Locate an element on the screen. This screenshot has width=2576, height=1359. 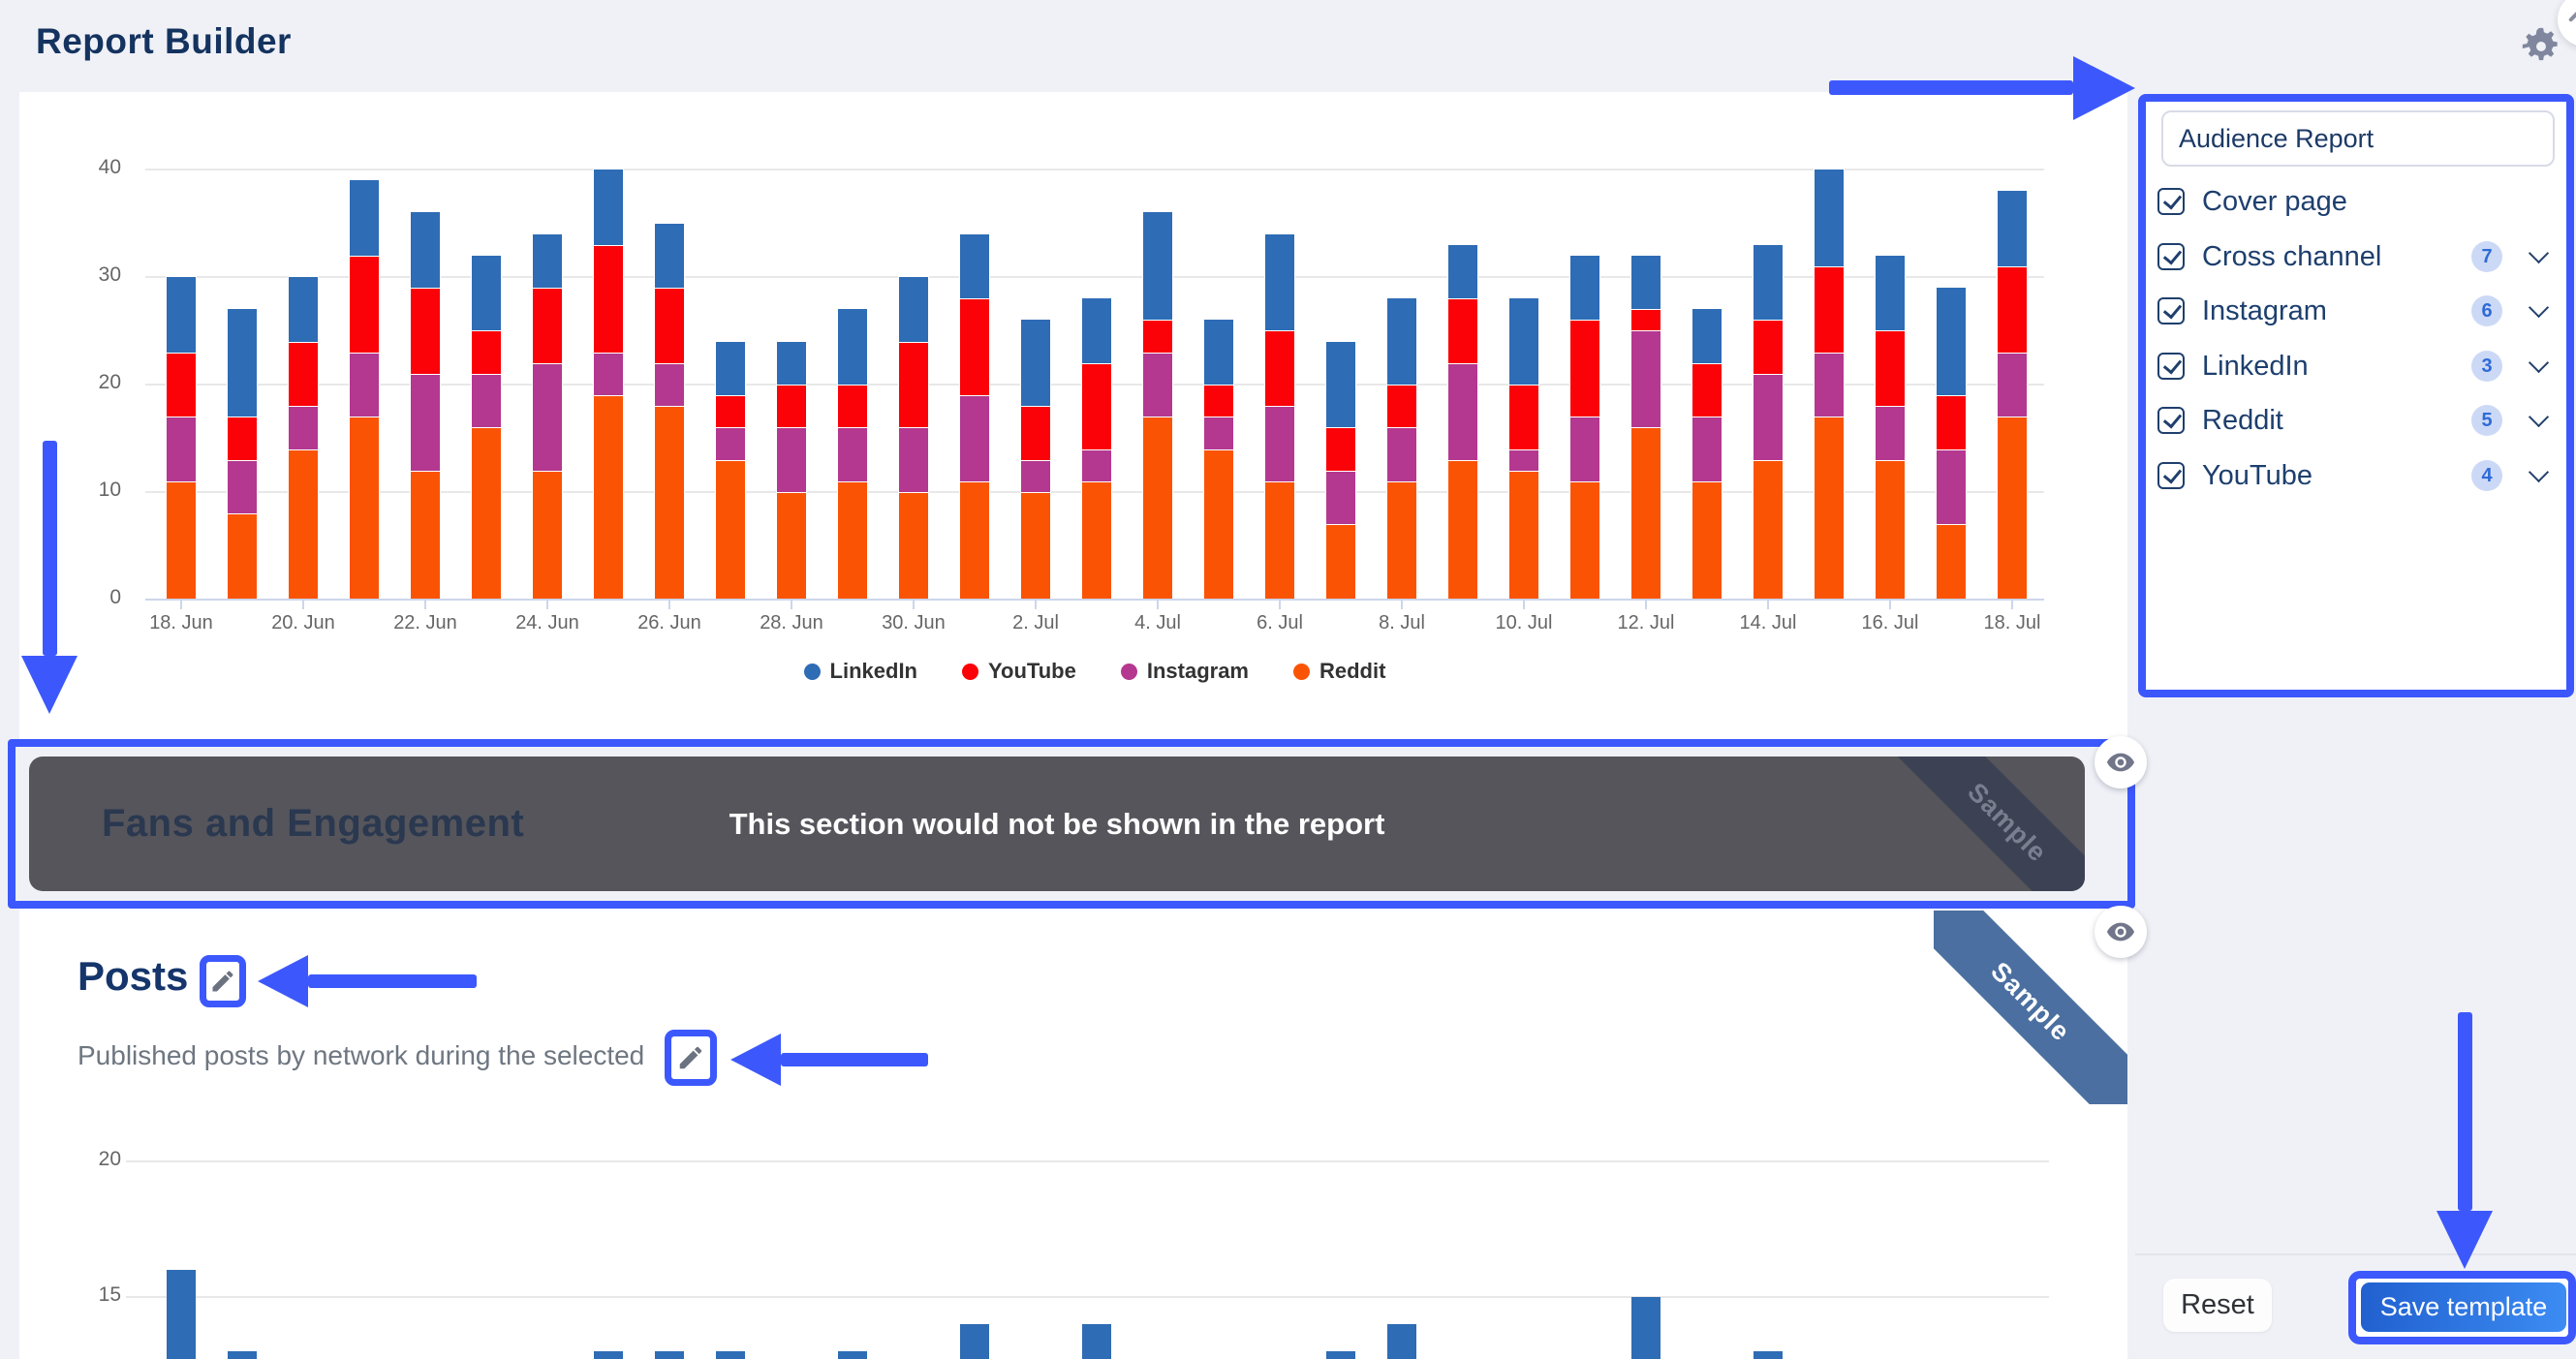
x-axis-label: 18. Jul is located at coordinates (2012, 622).